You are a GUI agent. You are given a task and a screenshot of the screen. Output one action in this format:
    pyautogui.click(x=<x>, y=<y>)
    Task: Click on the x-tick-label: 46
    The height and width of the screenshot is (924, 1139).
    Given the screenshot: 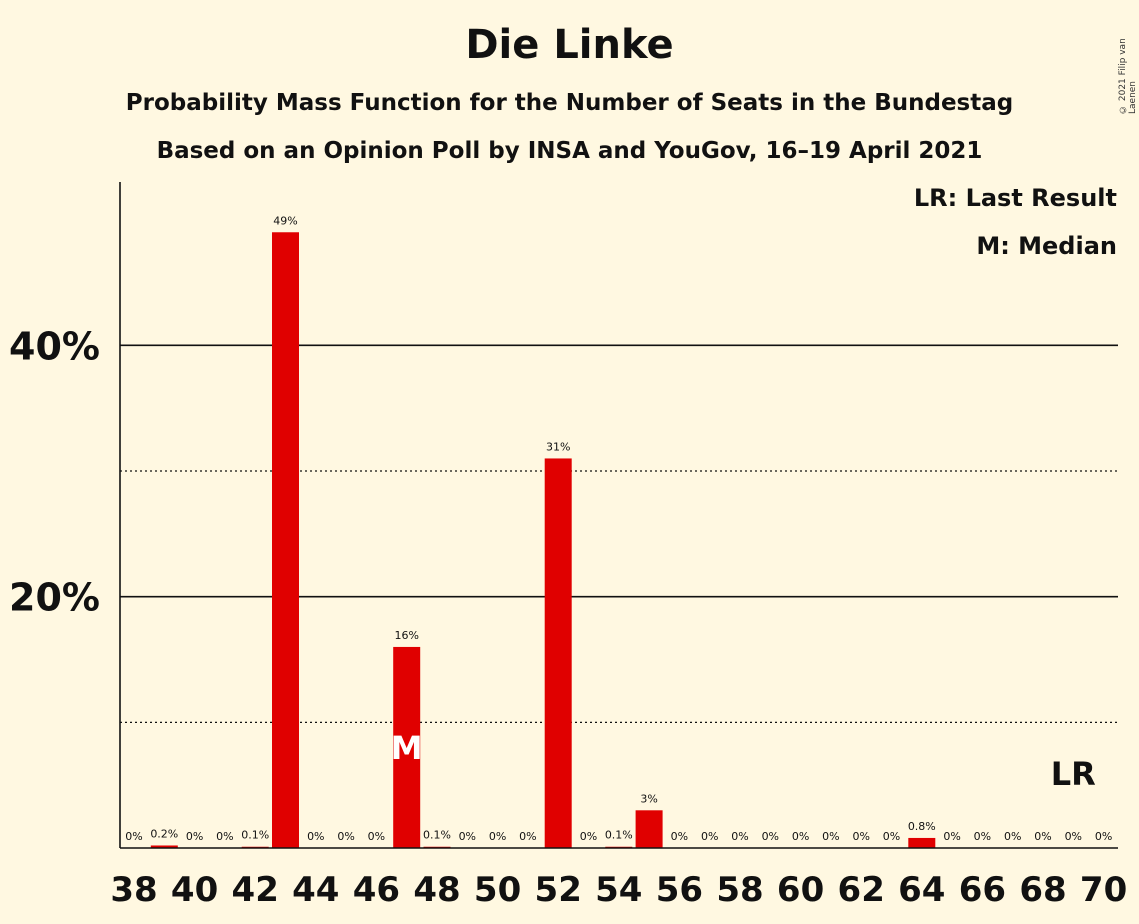 What is the action you would take?
    pyautogui.click(x=376, y=890)
    